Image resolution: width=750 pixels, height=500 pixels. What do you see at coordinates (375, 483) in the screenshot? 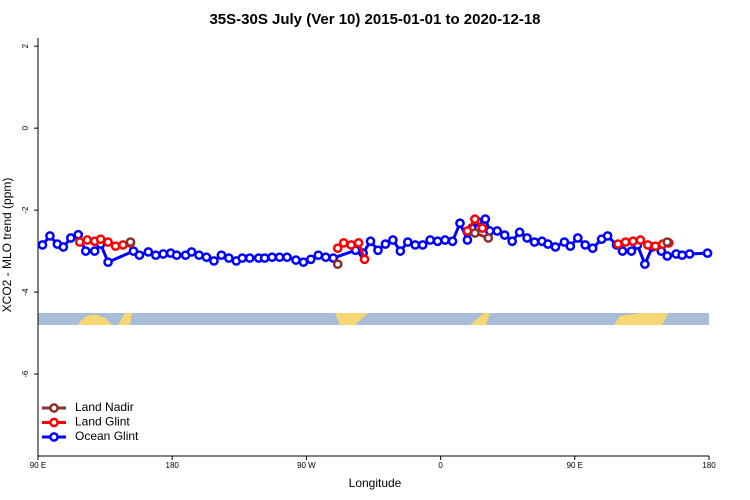
I see `x-axis-label: Longitude` at bounding box center [375, 483].